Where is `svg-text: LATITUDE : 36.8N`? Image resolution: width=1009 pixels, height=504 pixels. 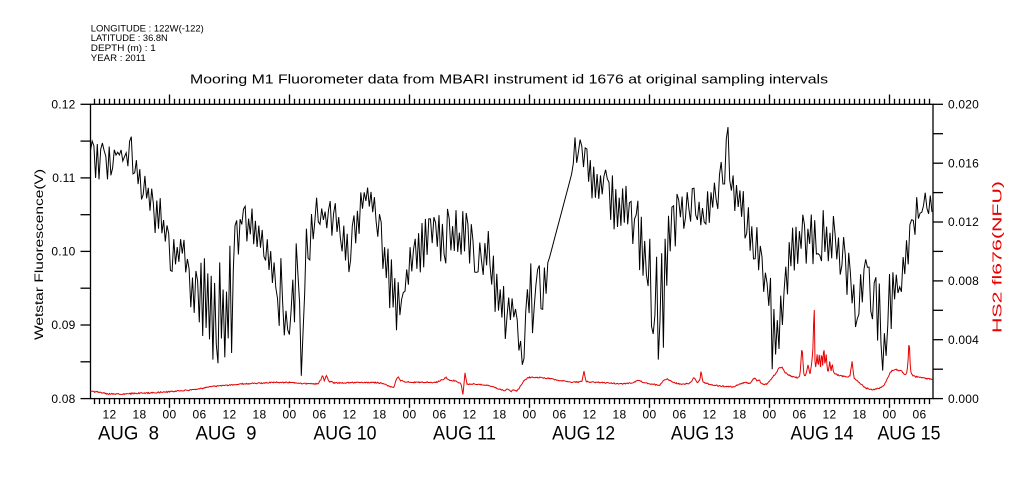
svg-text: LATITUDE : 36.8N is located at coordinates (129, 38).